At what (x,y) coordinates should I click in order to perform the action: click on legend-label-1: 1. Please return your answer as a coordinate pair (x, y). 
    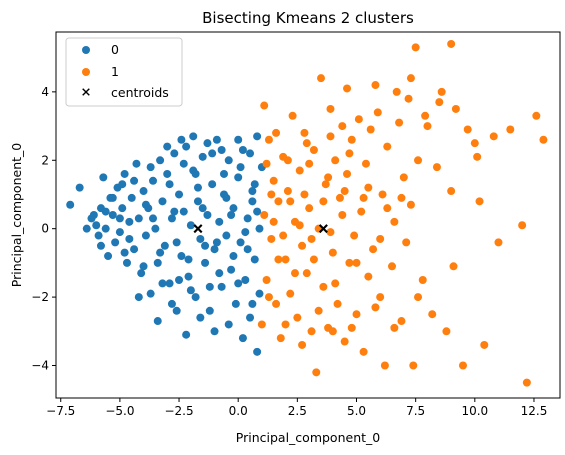
    Looking at the image, I should click on (115, 71).